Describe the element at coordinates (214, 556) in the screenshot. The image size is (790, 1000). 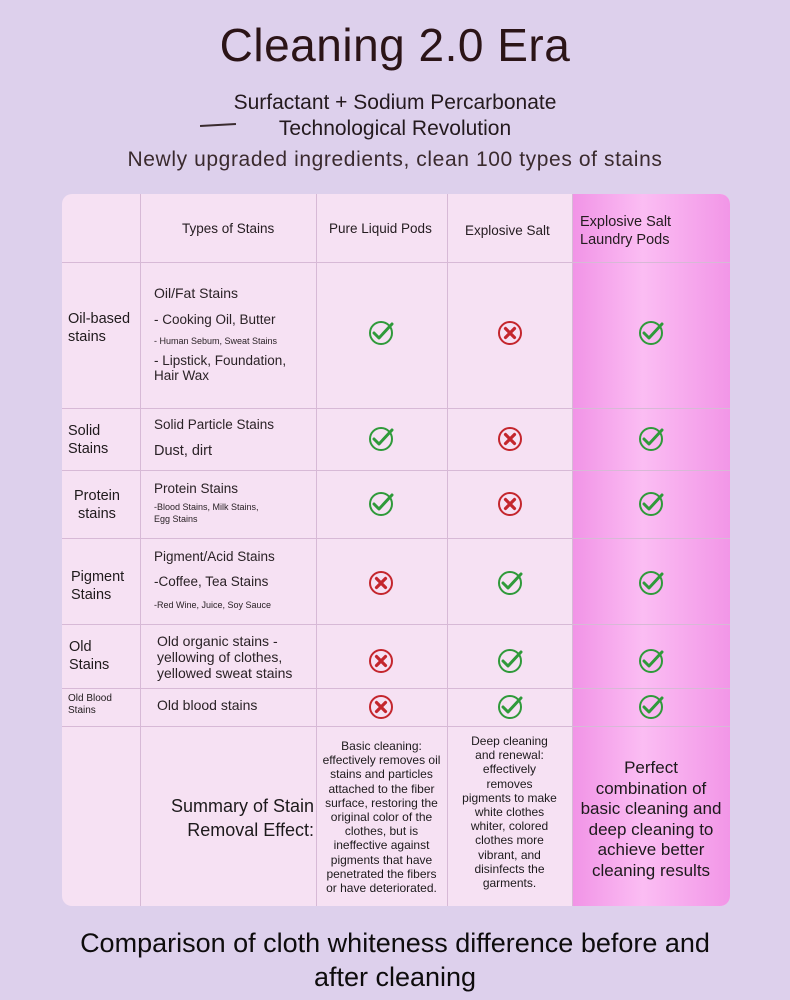
I see `stain-heading: Pigment/Acid Stains` at that location.